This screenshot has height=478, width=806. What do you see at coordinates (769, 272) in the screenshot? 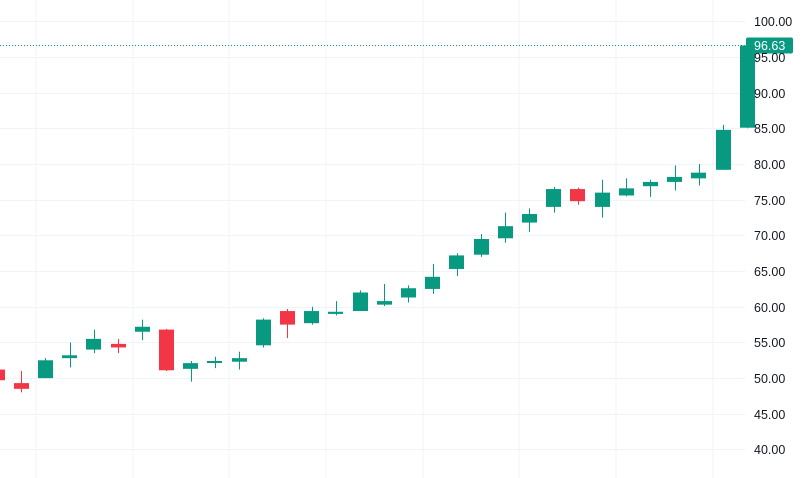
I see `y-tick-label: 65.00` at bounding box center [769, 272].